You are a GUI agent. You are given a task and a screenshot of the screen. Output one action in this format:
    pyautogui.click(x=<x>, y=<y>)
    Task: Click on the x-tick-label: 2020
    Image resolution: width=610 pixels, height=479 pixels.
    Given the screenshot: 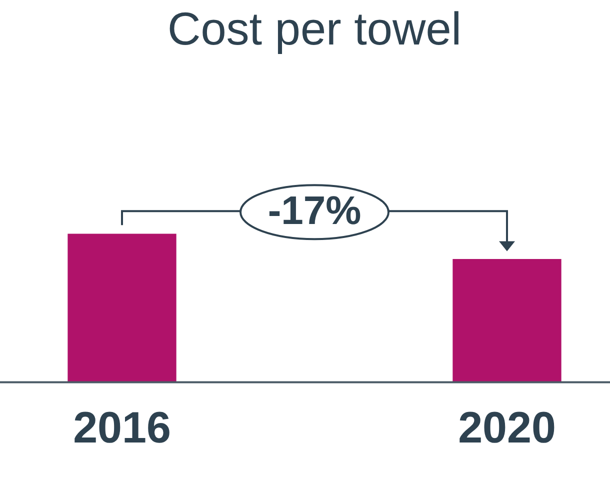 What is the action you would take?
    pyautogui.click(x=507, y=428)
    